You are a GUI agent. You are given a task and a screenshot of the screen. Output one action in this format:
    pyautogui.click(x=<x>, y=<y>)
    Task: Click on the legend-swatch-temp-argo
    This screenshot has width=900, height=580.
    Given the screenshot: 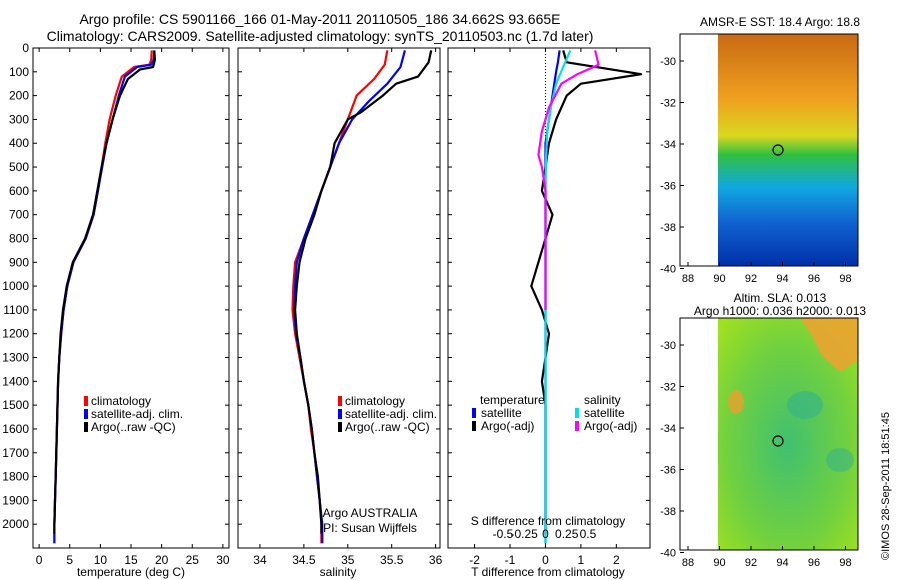 What is the action you would take?
    pyautogui.click(x=474, y=426)
    